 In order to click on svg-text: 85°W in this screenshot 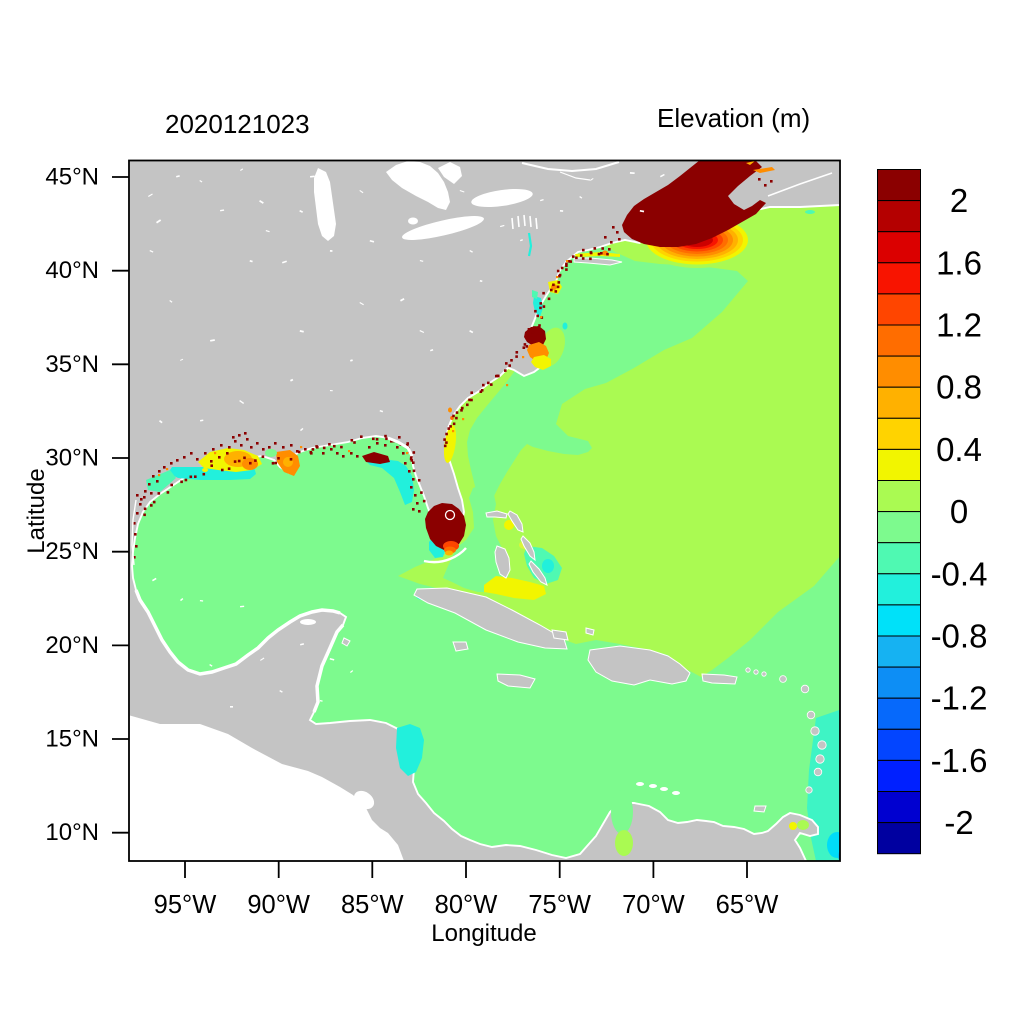, I will do `click(372, 905)`.